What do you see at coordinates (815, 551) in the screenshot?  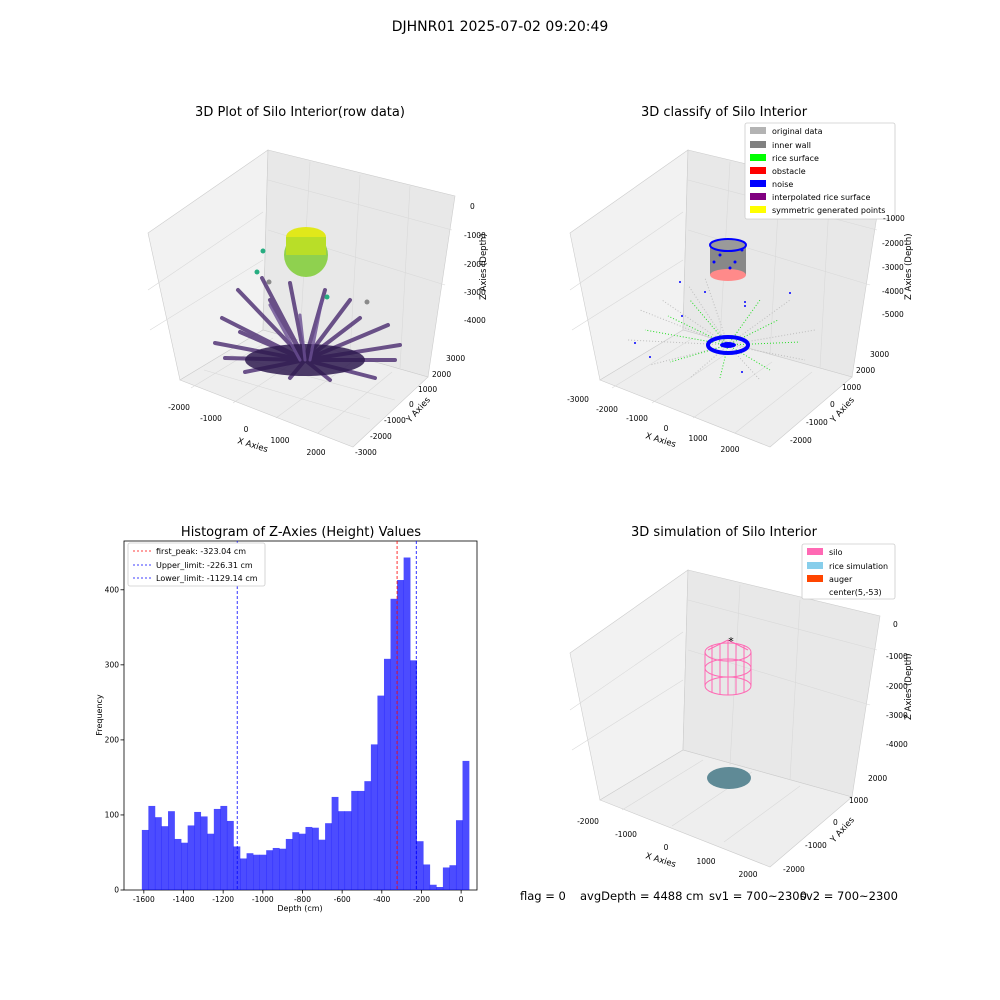 I see `legend-swatch-silo` at bounding box center [815, 551].